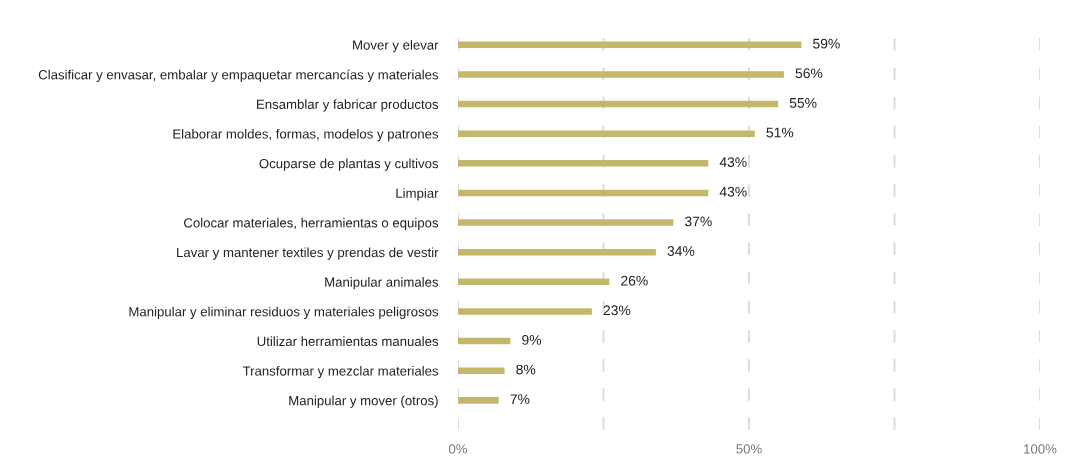 The width and height of the screenshot is (1077, 465). What do you see at coordinates (749, 449) in the screenshot?
I see `x-tick-label: 50%` at bounding box center [749, 449].